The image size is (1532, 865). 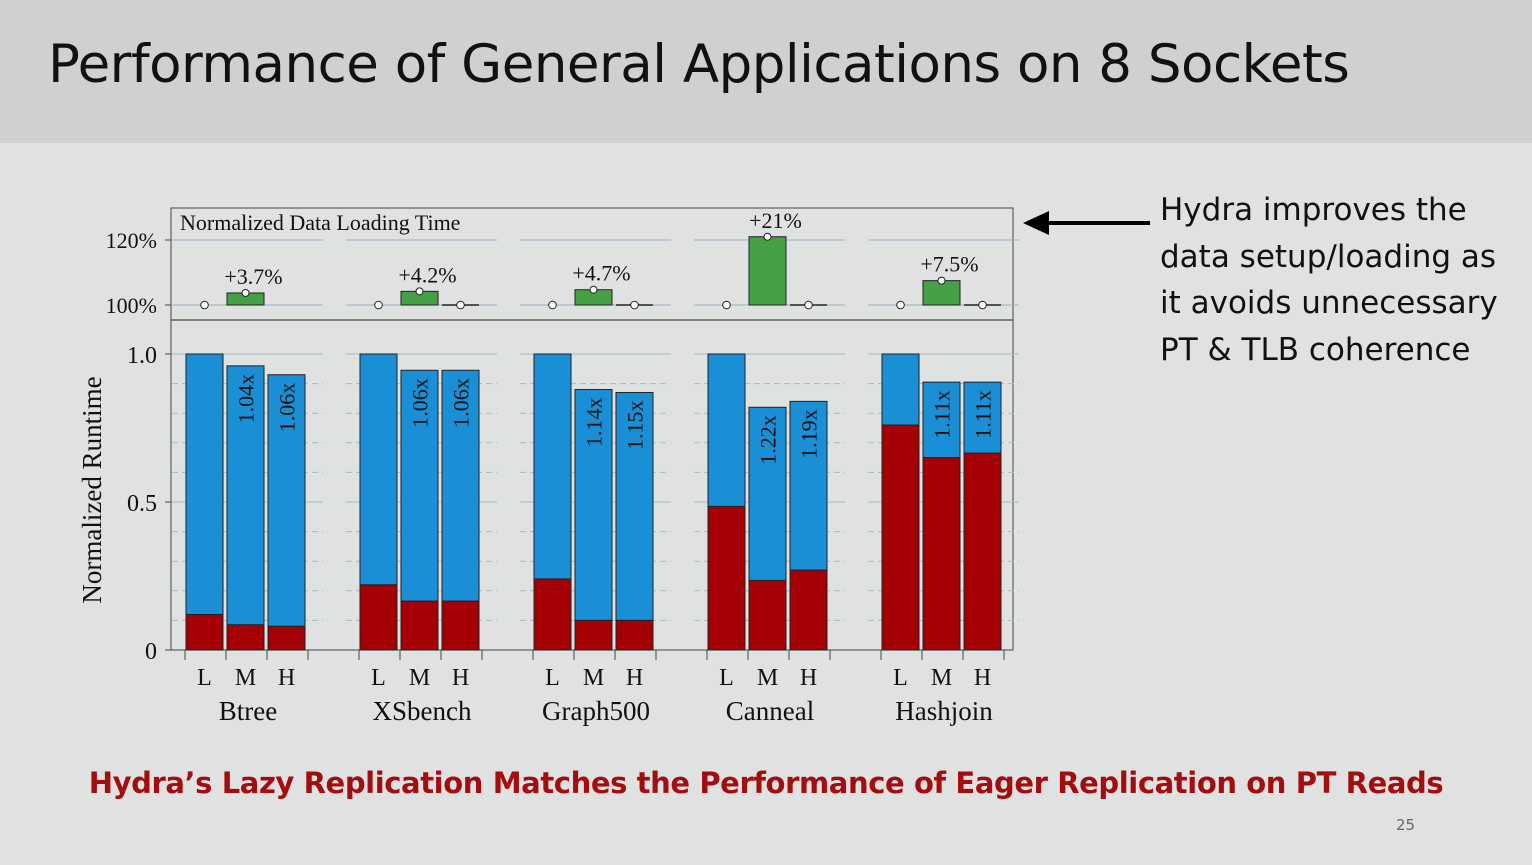 I want to click on loading-label: +3.7%, so click(x=253, y=276).